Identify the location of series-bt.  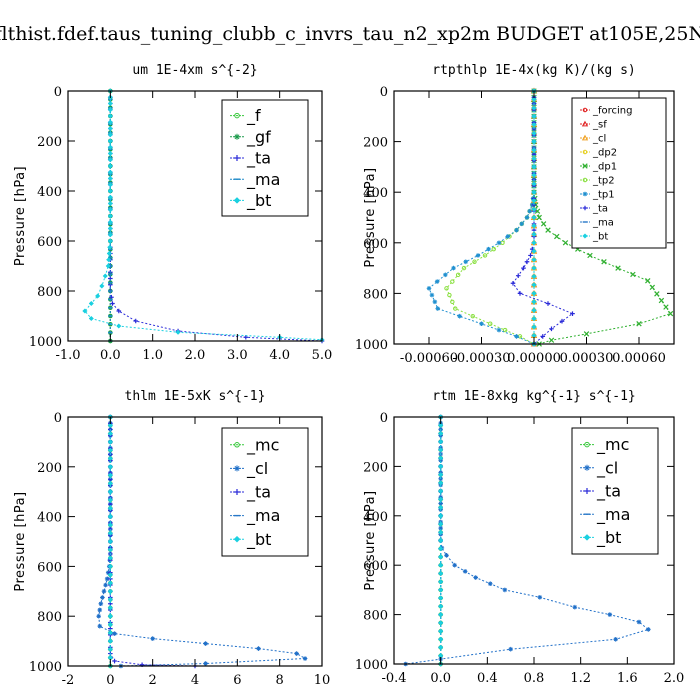
(203, 215).